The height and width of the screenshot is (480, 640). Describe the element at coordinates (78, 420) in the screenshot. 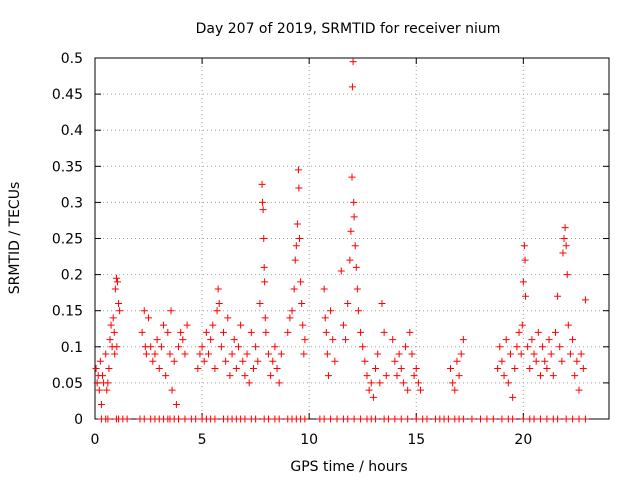

I see `y-tick-label: 0` at that location.